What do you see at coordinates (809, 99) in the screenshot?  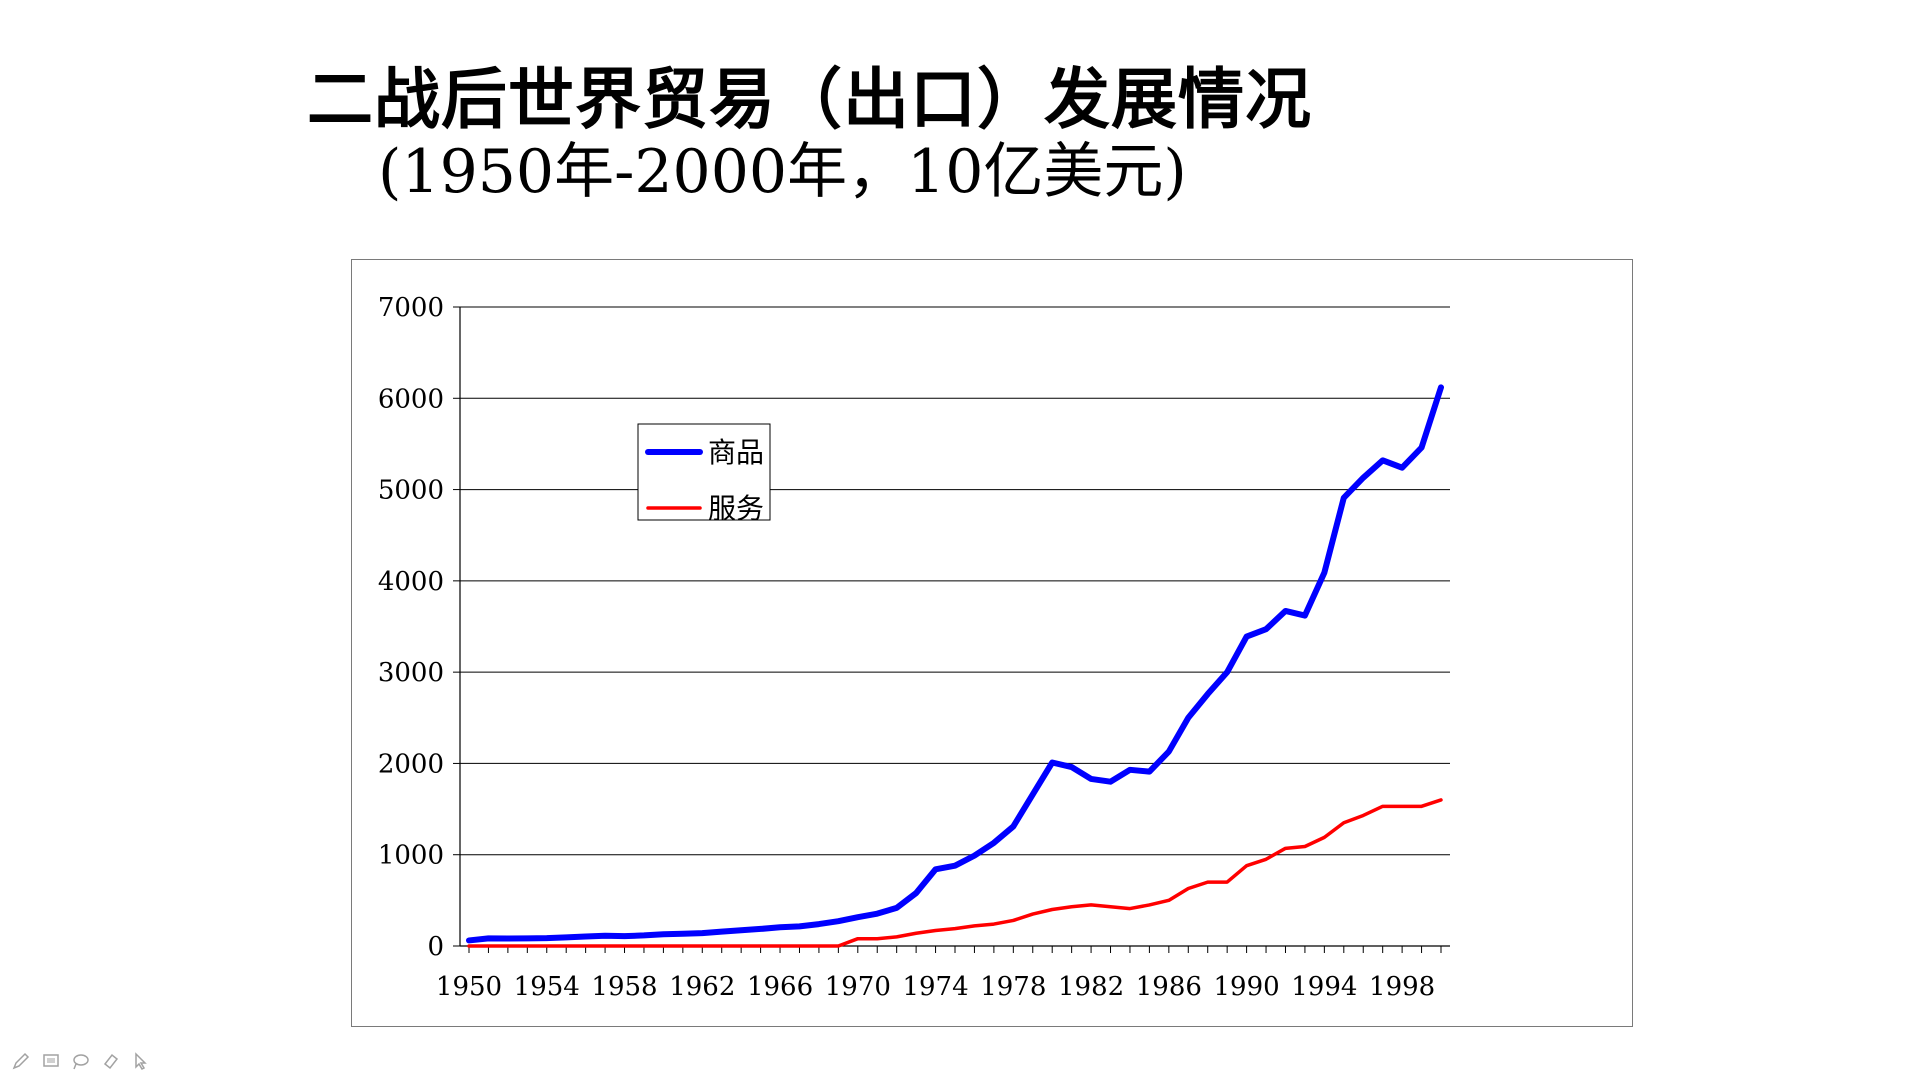 I see `slide-title: 二战后世界贸易（出口）发展情况` at bounding box center [809, 99].